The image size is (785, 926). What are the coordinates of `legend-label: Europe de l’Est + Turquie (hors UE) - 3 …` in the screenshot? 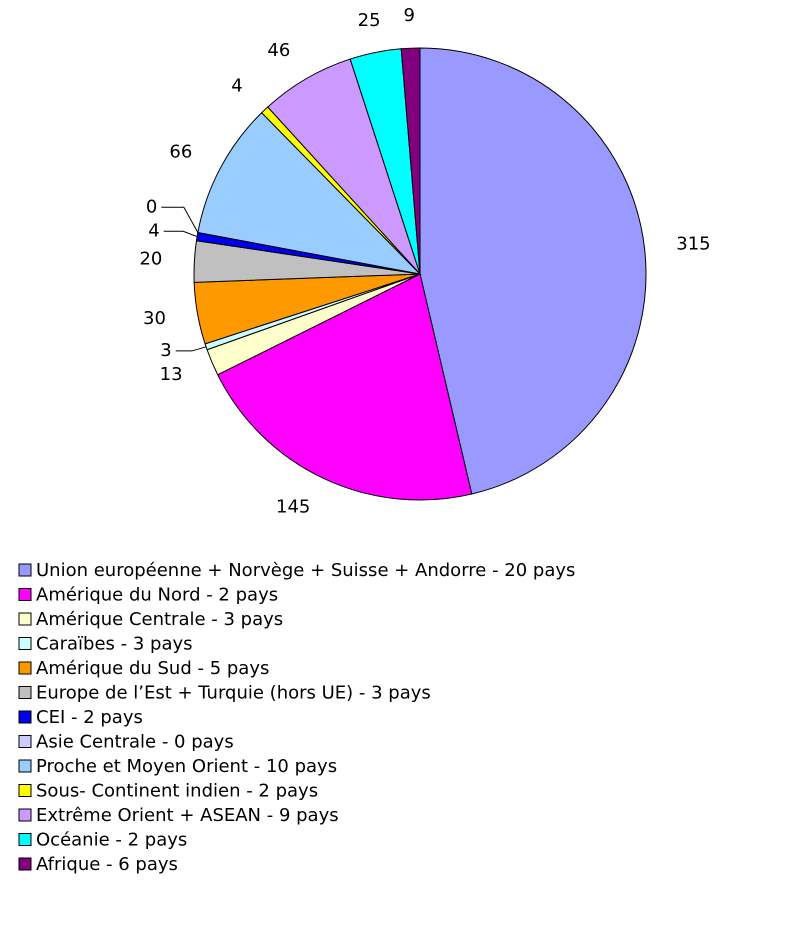 It's located at (233, 693).